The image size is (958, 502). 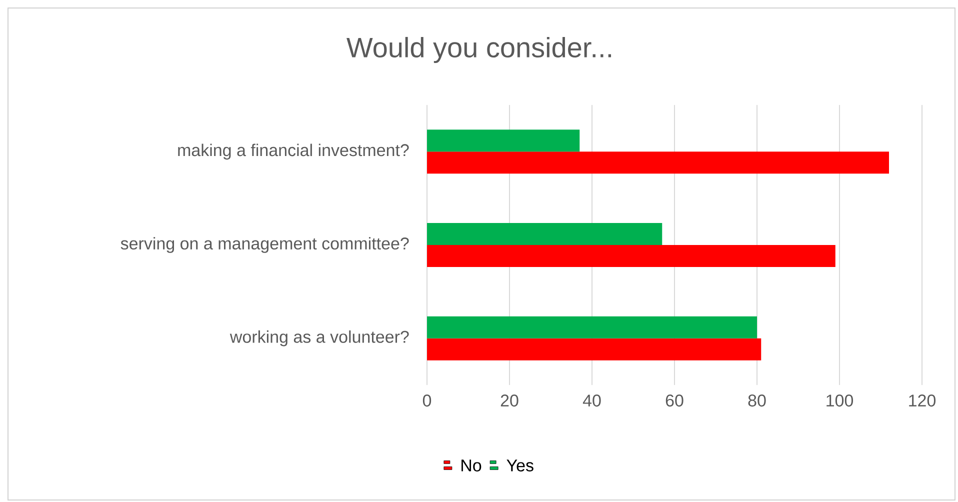 What do you see at coordinates (264, 245) in the screenshot?
I see `y-tick-label: serving on a management committee?` at bounding box center [264, 245].